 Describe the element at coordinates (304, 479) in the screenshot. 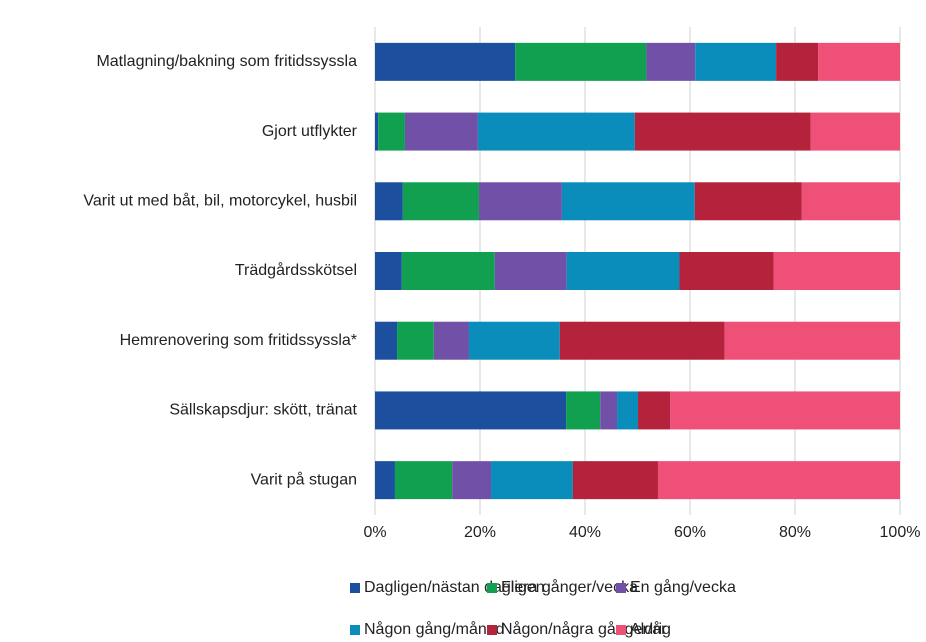

I see `y-tick-label: Varit på stugan` at that location.